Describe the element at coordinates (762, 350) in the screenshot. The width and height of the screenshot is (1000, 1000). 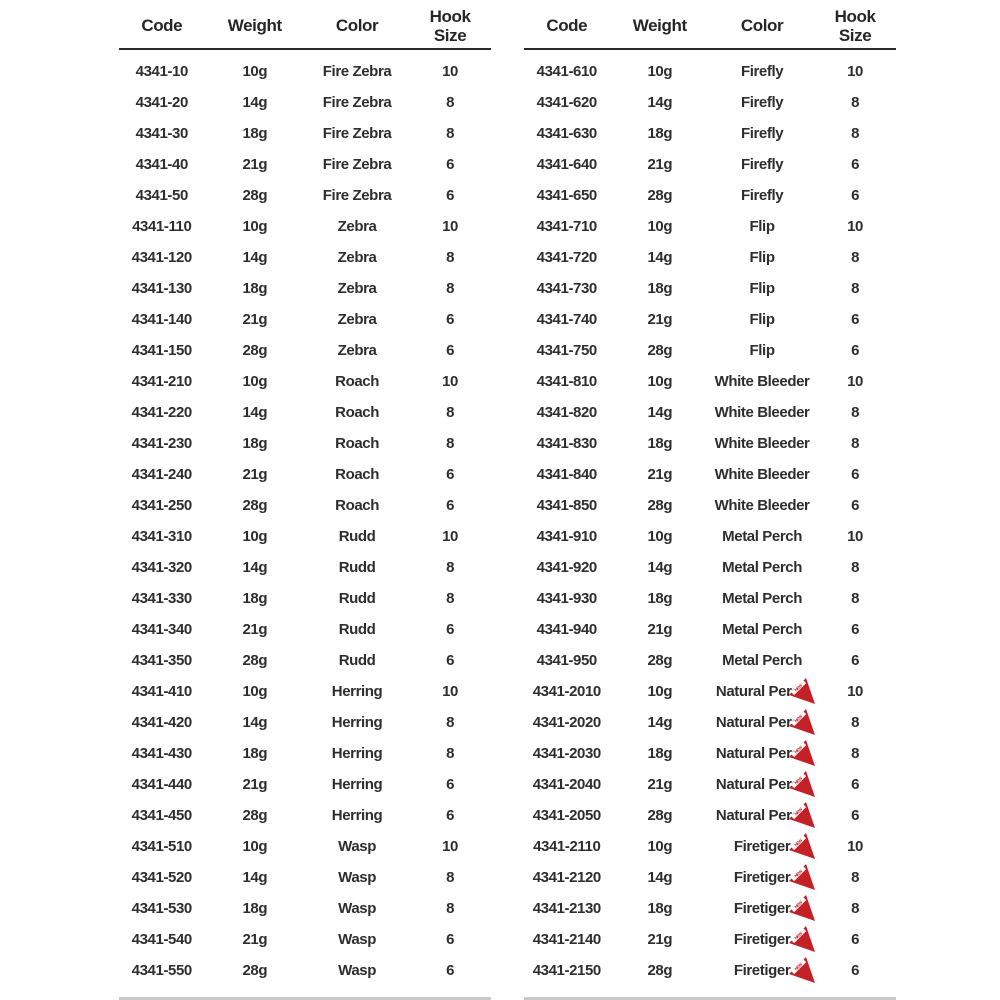
I see `color-value: Flip` at that location.